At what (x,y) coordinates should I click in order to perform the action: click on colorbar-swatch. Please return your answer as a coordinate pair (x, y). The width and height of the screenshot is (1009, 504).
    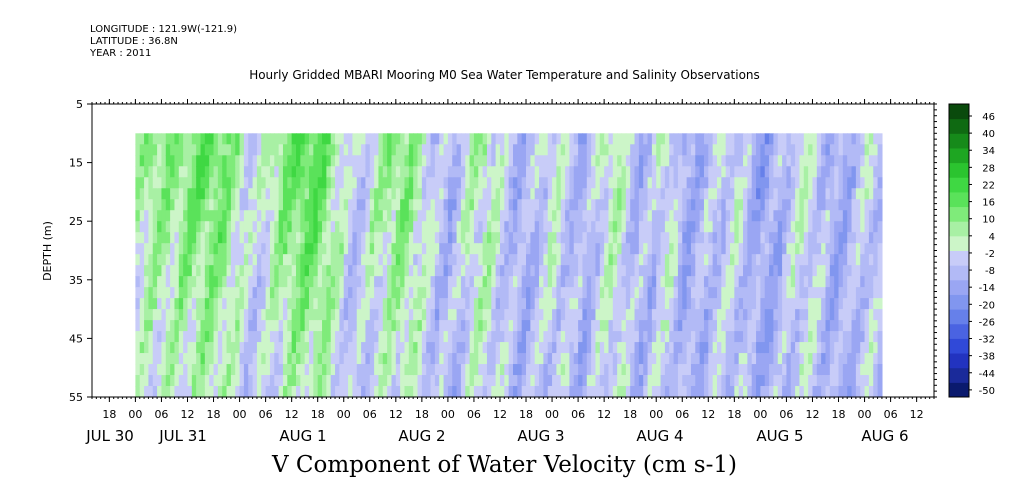
    Looking at the image, I should click on (959, 361).